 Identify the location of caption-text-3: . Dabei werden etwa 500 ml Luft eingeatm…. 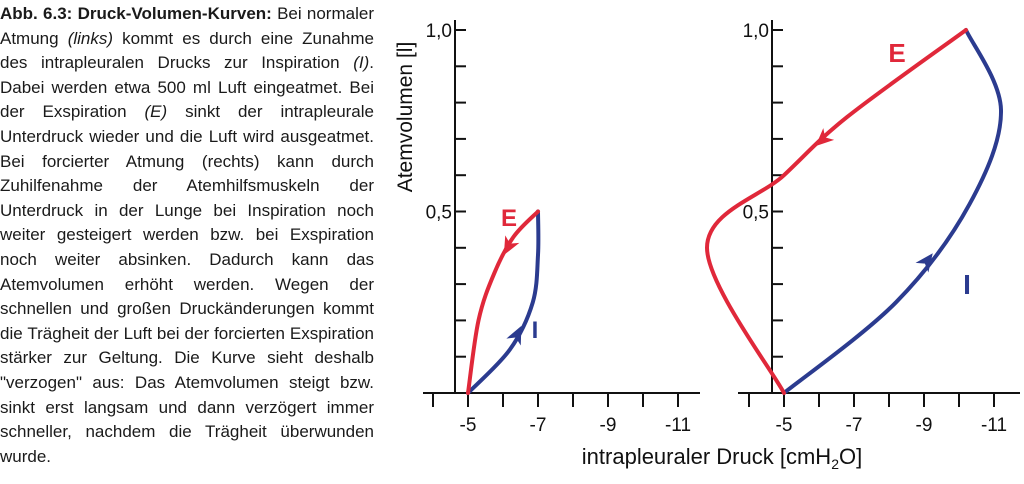
(187, 87).